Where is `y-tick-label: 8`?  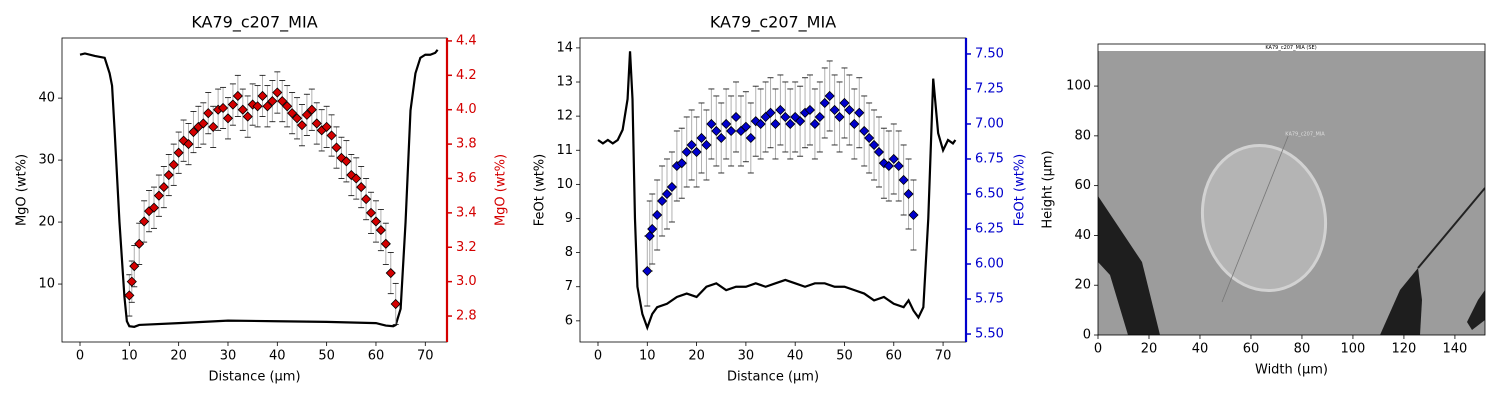
y-tick-label: 8 is located at coordinates (569, 252).